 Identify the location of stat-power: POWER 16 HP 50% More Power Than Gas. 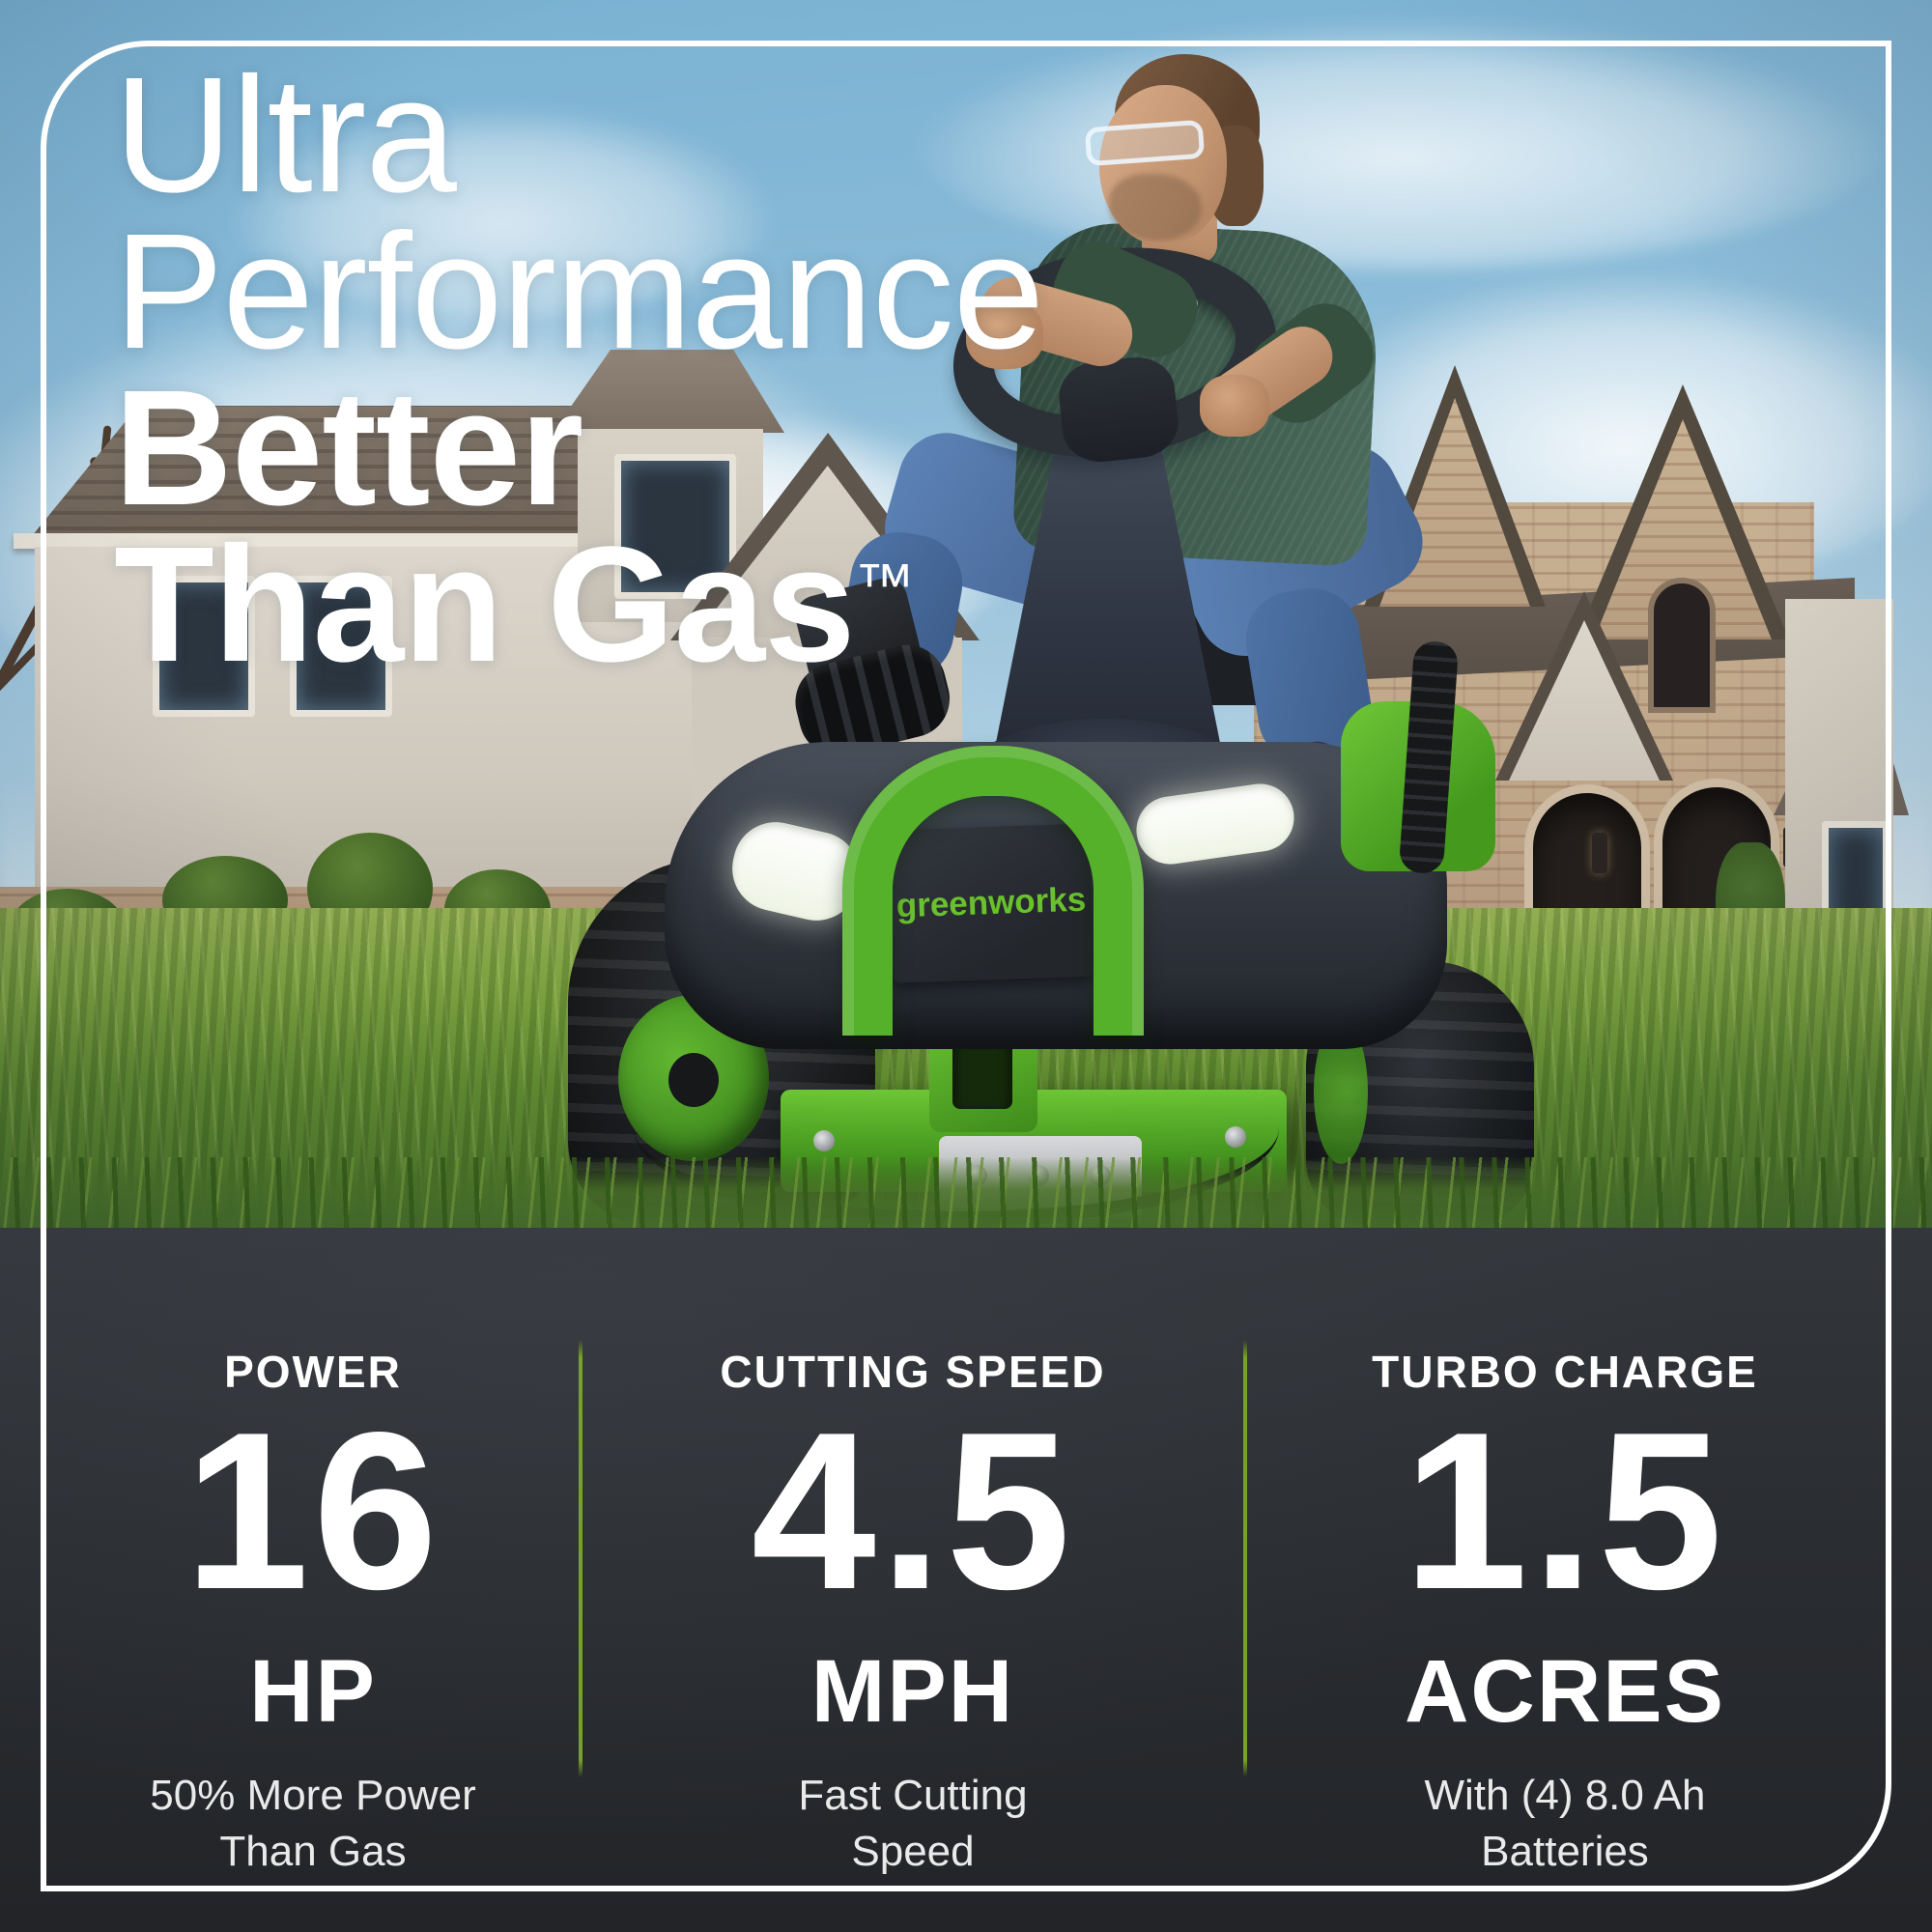
(313, 1580).